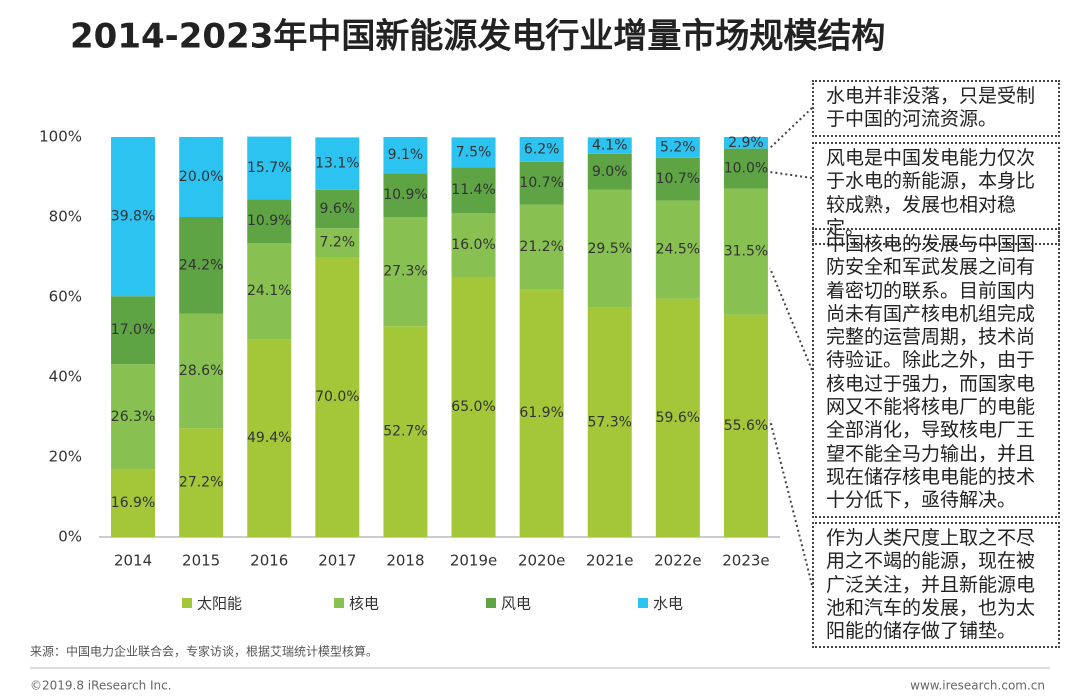 Image resolution: width=1080 pixels, height=699 pixels. I want to click on legend-label: 核电, so click(364, 604).